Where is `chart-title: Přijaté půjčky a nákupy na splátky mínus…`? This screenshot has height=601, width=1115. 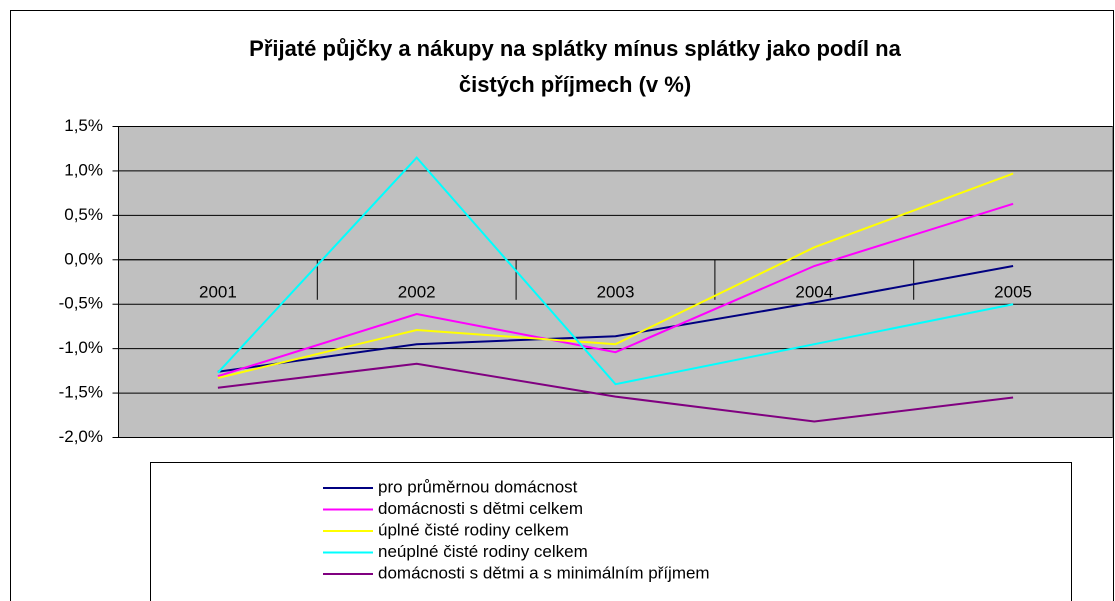 chart-title: Přijaté půjčky a nákupy na splátky mínus… is located at coordinates (575, 48).